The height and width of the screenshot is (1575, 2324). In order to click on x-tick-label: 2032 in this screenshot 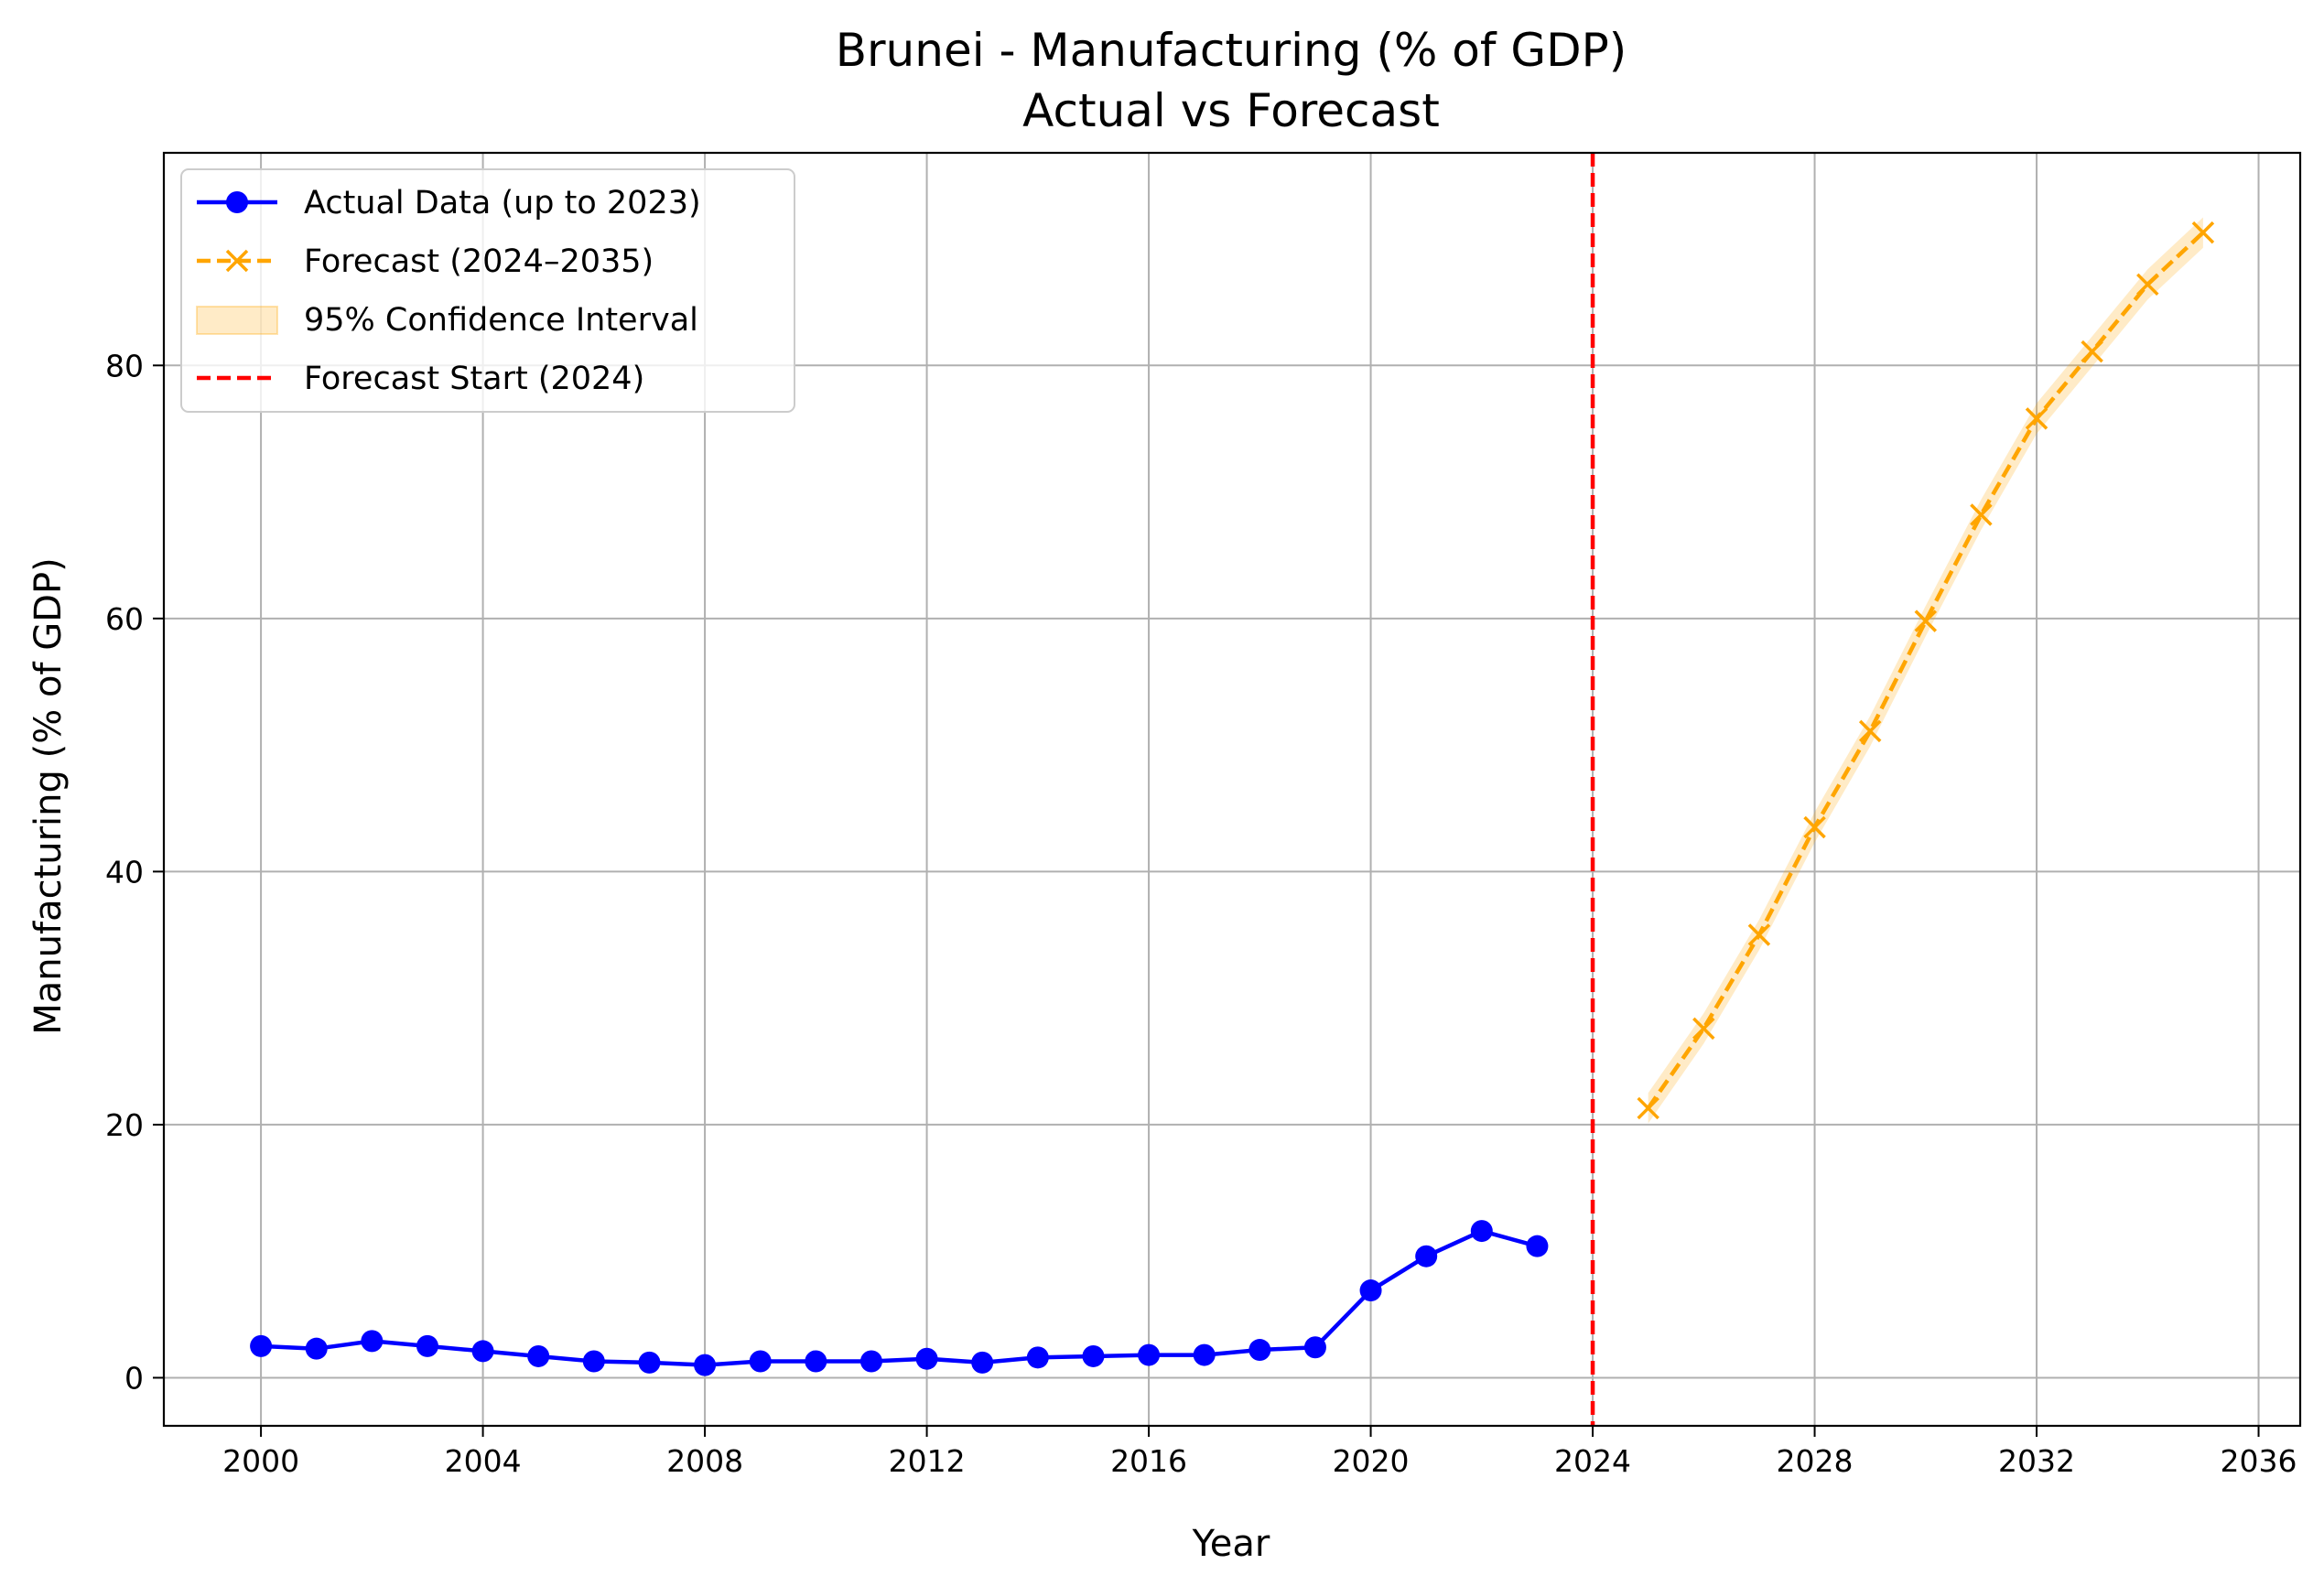, I will do `click(2036, 1461)`.